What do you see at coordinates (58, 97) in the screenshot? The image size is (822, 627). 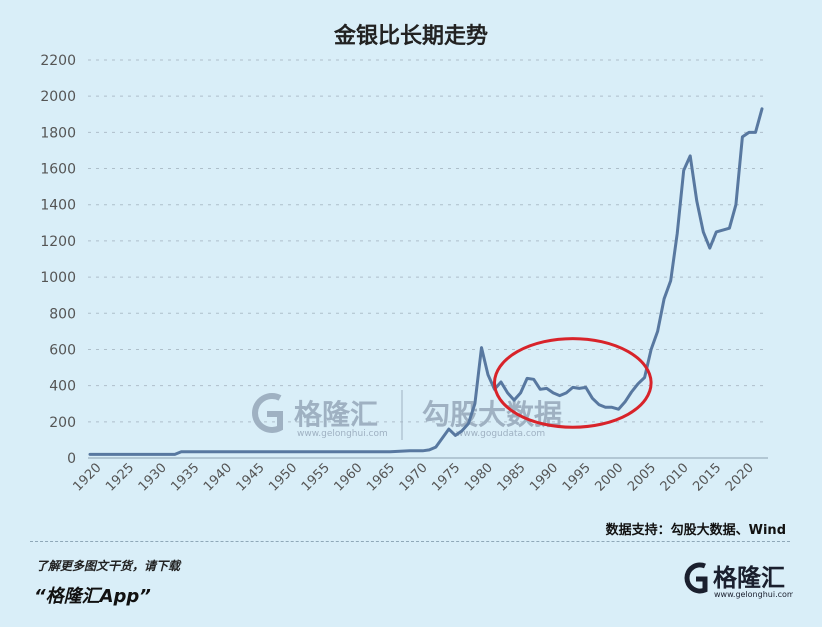 I see `y-tick-label: 2000` at bounding box center [58, 97].